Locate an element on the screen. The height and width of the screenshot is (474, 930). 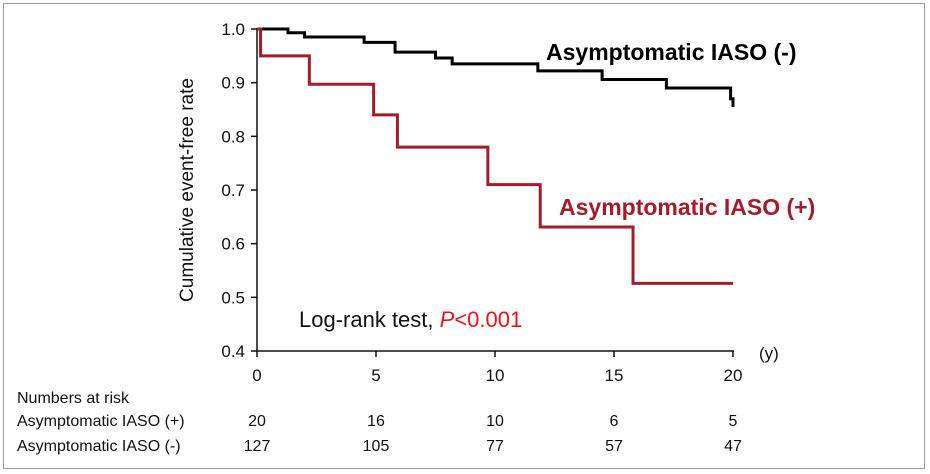
x-tick-label: 0 is located at coordinates (256, 375).